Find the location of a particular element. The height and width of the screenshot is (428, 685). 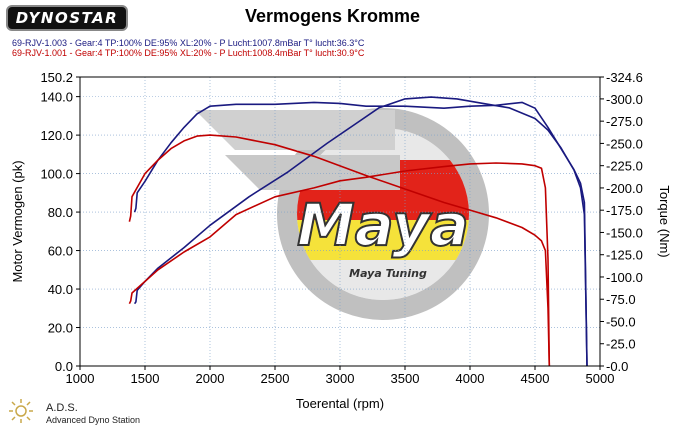

y2-tick-label: -250.0 is located at coordinates (624, 143).